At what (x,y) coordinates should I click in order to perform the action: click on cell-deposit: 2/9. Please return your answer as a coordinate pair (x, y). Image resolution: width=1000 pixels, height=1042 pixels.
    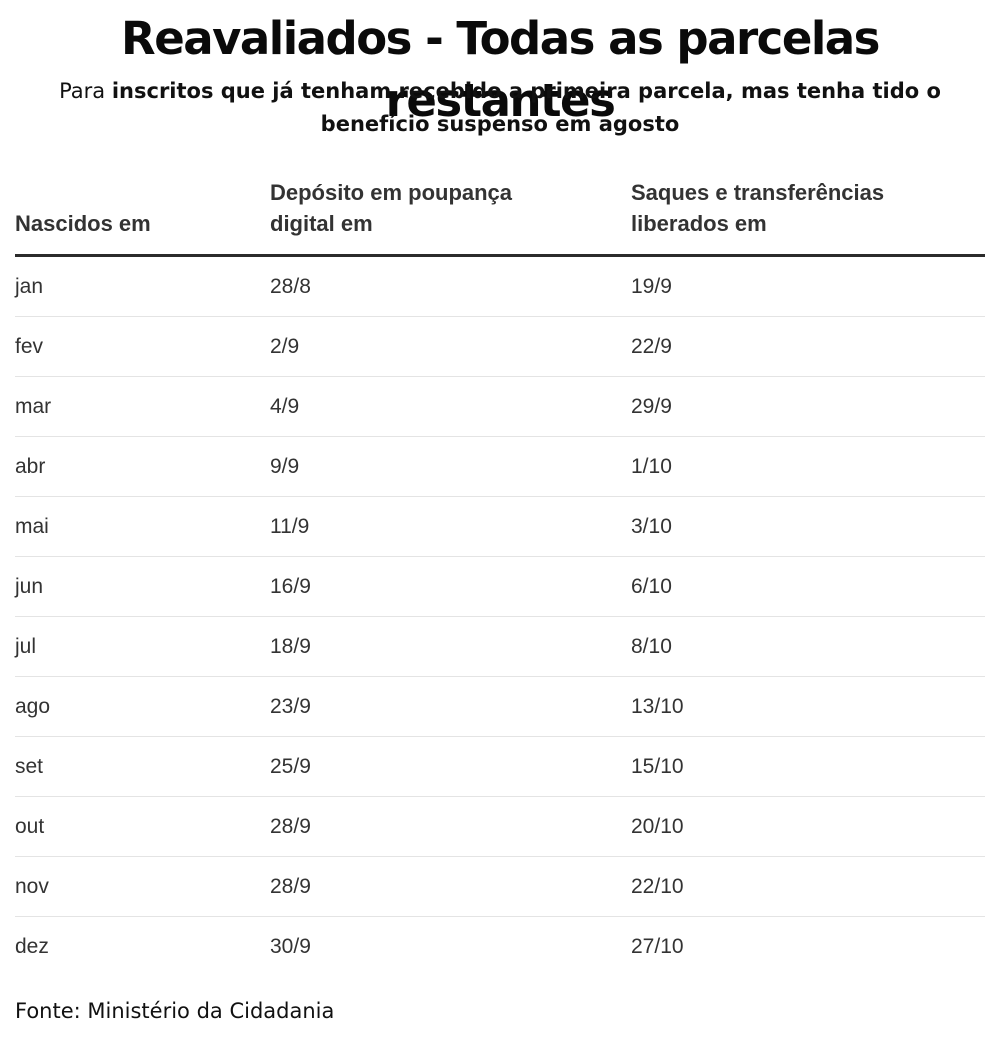
    Looking at the image, I should click on (285, 346).